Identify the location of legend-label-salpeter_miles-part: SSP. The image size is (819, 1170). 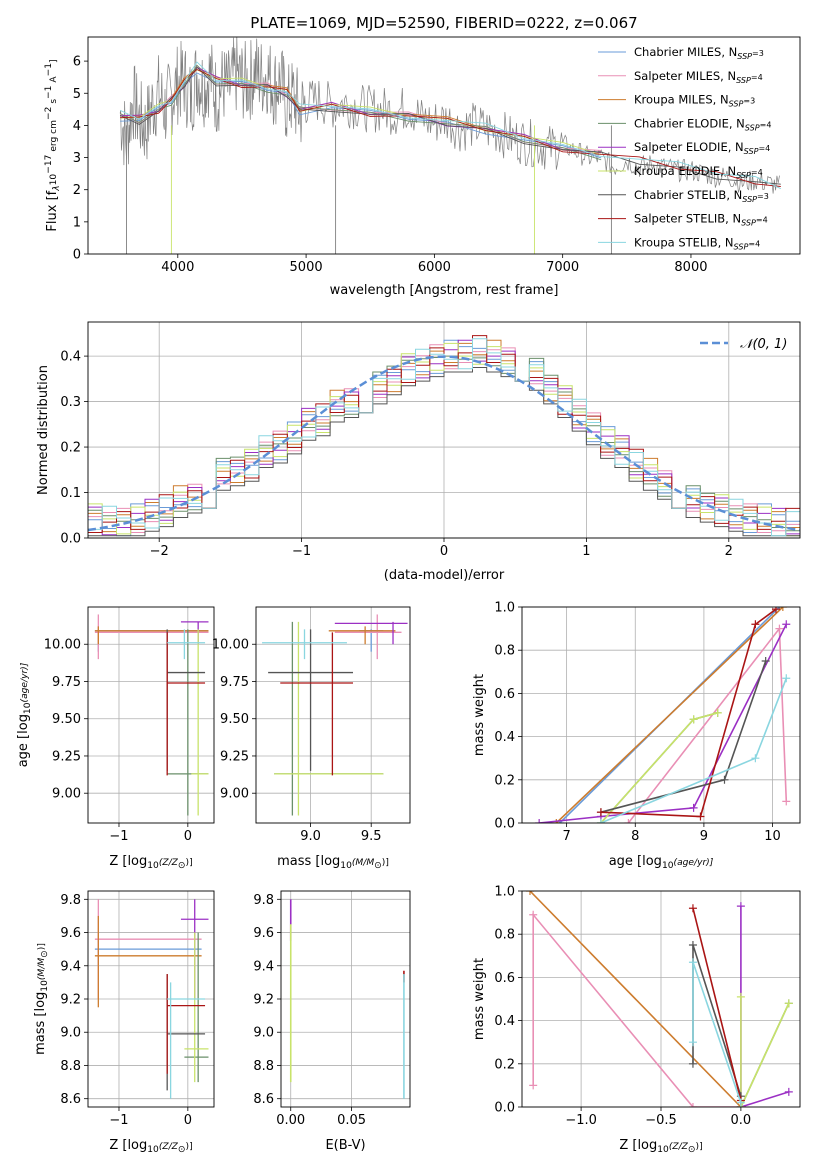
(743, 80).